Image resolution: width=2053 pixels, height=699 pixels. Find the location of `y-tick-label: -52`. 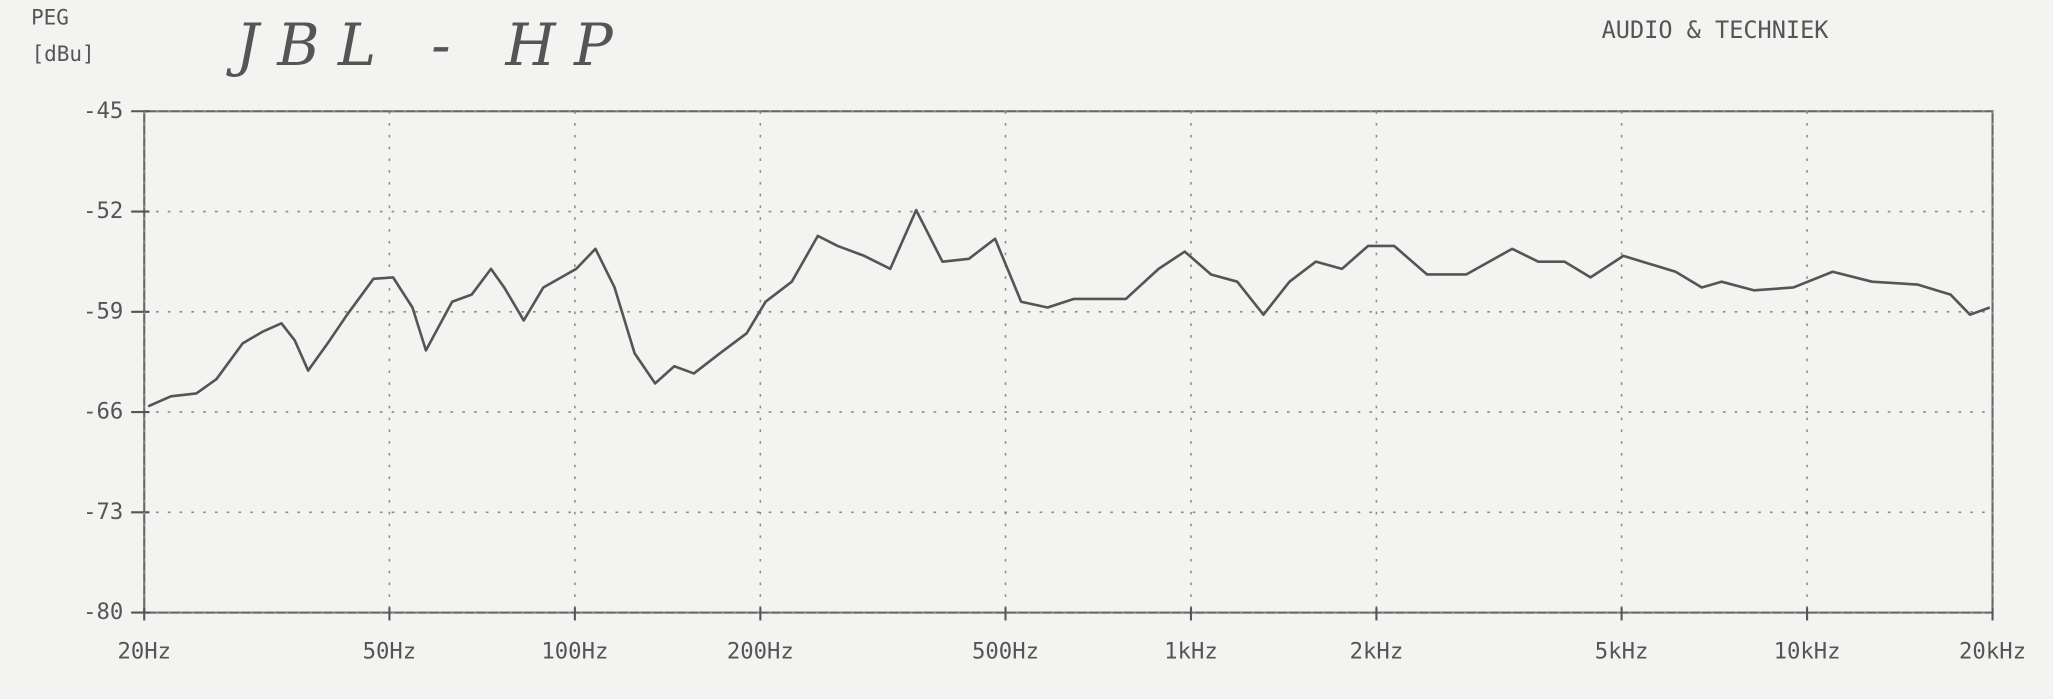

y-tick-label: -52 is located at coordinates (103, 211).